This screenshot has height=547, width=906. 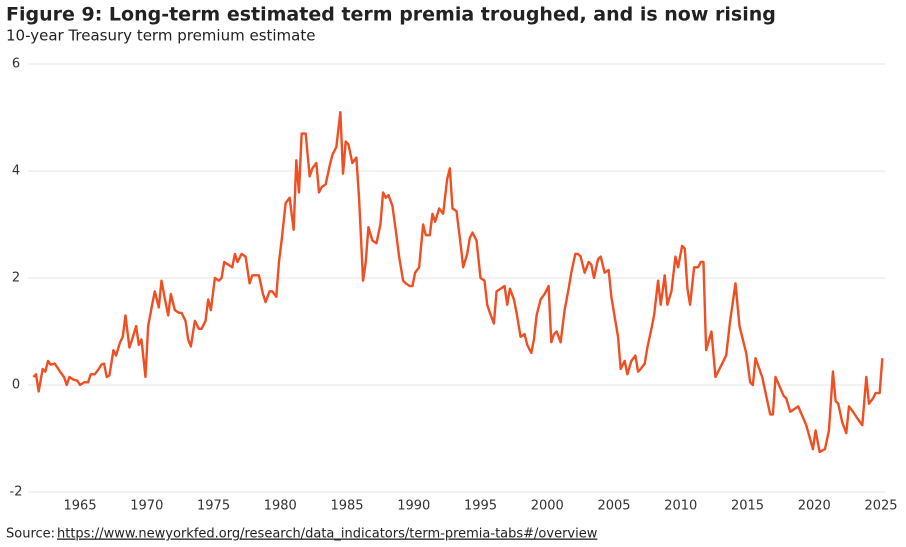 What do you see at coordinates (547, 506) in the screenshot?
I see `x-tick-label: 2000` at bounding box center [547, 506].